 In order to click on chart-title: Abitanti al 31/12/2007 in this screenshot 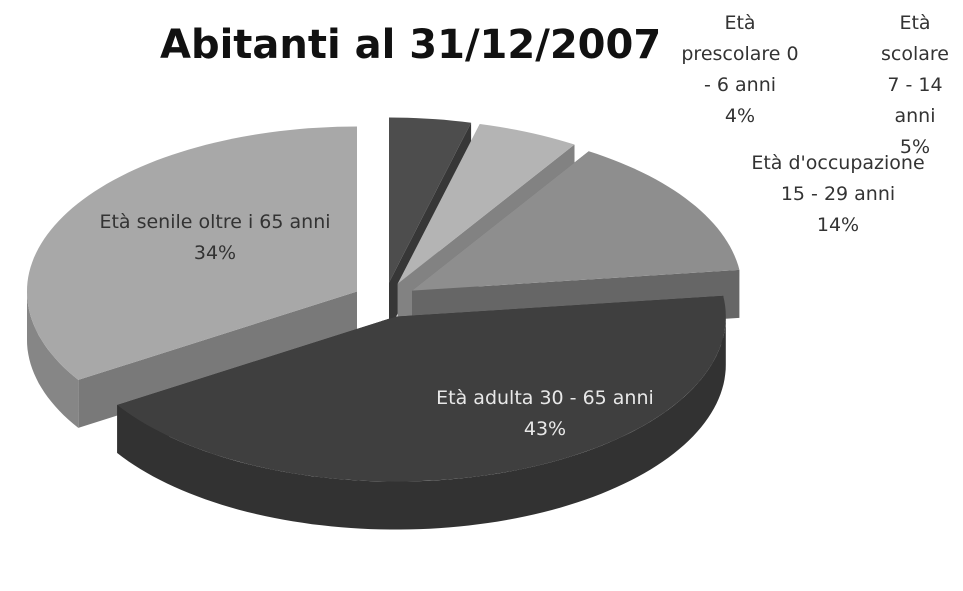, I will do `click(411, 45)`.